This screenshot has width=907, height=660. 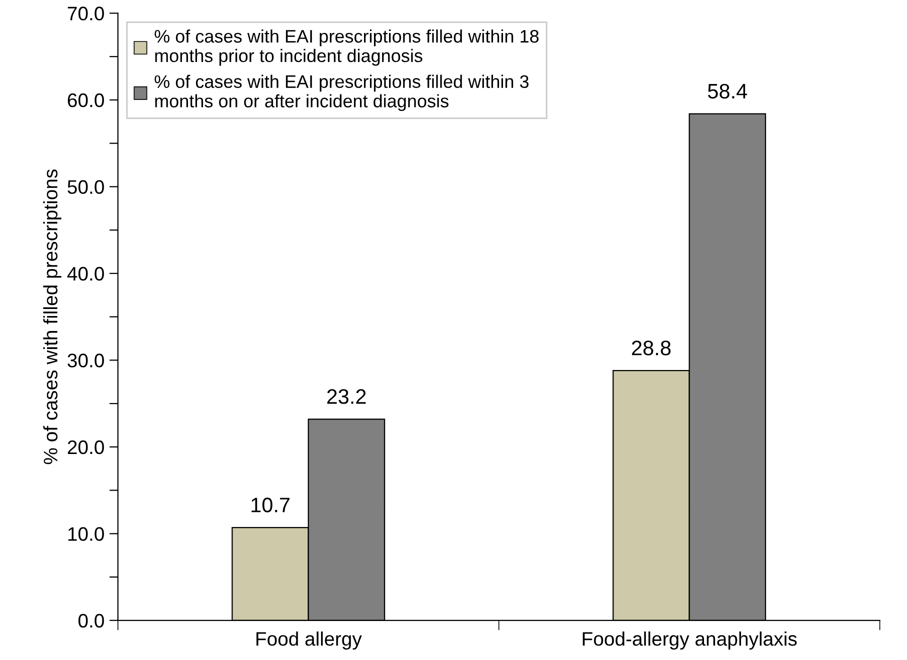 What do you see at coordinates (346, 396) in the screenshot?
I see `data-label: 23.2` at bounding box center [346, 396].